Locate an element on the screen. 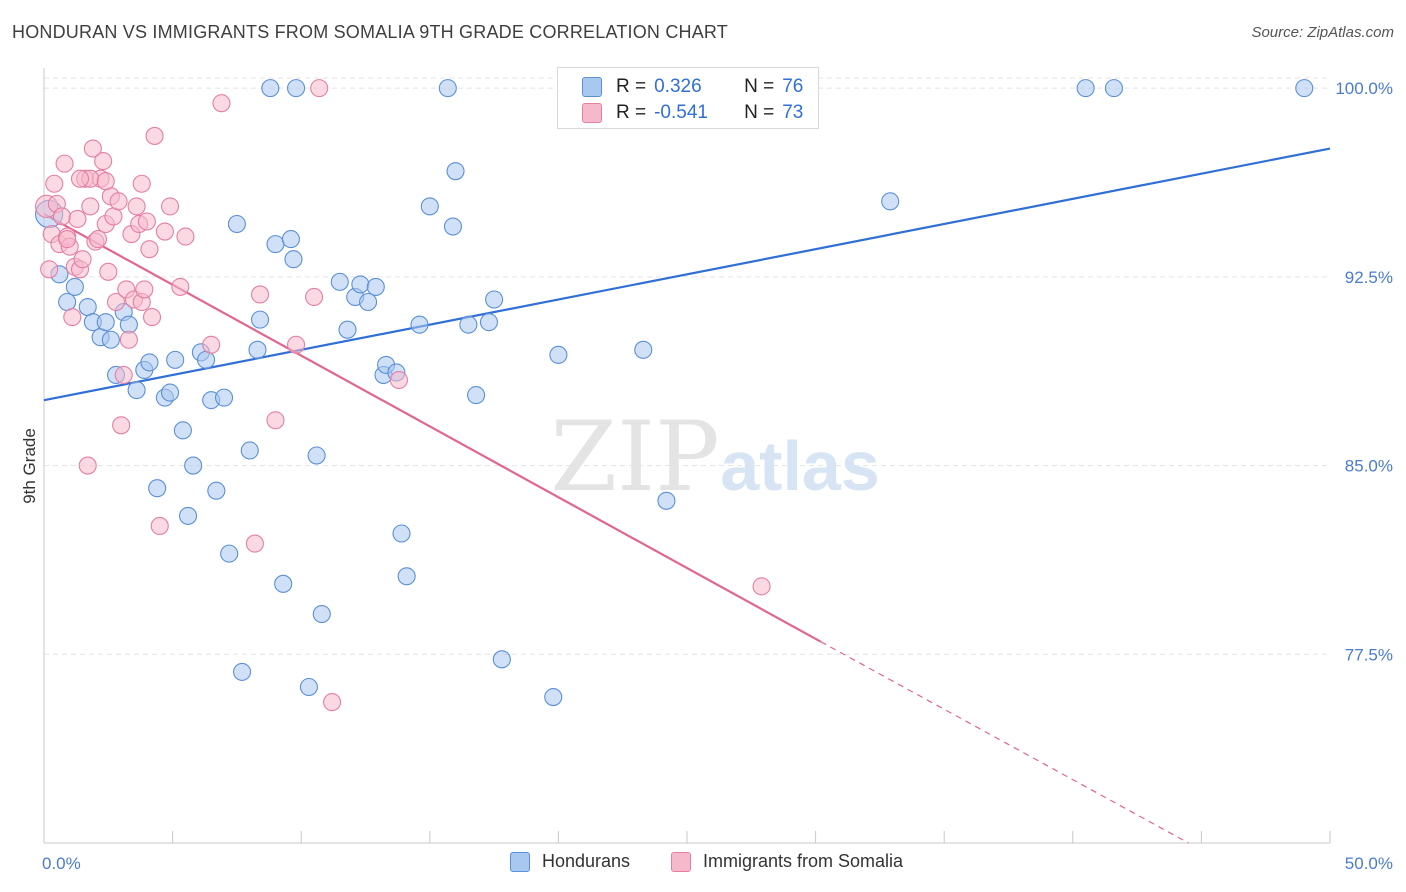 This screenshot has width=1406, height=892. legend-r-label: R = is located at coordinates (631, 86).